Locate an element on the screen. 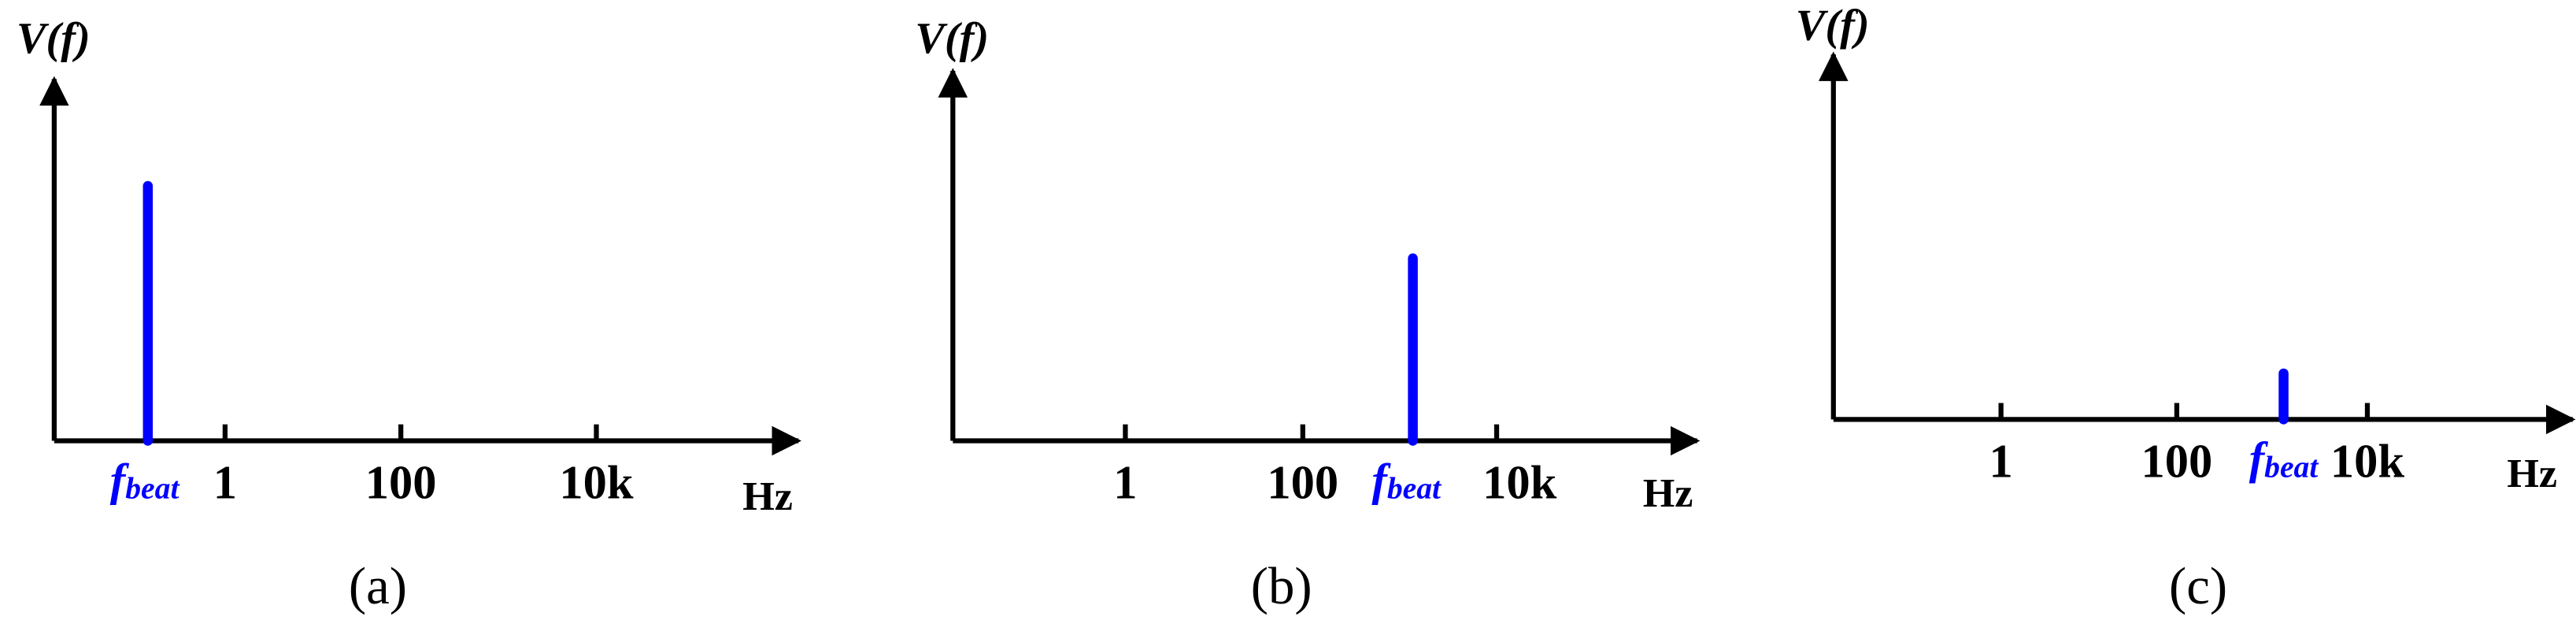 The image size is (2576, 635). caption: (c) is located at coordinates (2198, 586).